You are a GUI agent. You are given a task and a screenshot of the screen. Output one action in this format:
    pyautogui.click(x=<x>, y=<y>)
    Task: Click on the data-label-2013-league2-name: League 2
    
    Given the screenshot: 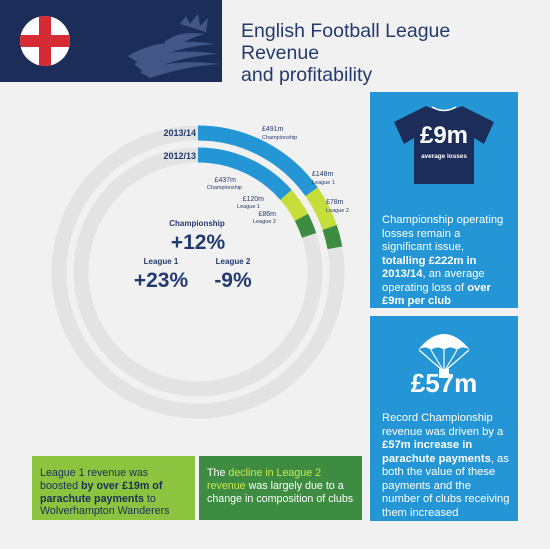 What is the action you would take?
    pyautogui.click(x=337, y=211)
    